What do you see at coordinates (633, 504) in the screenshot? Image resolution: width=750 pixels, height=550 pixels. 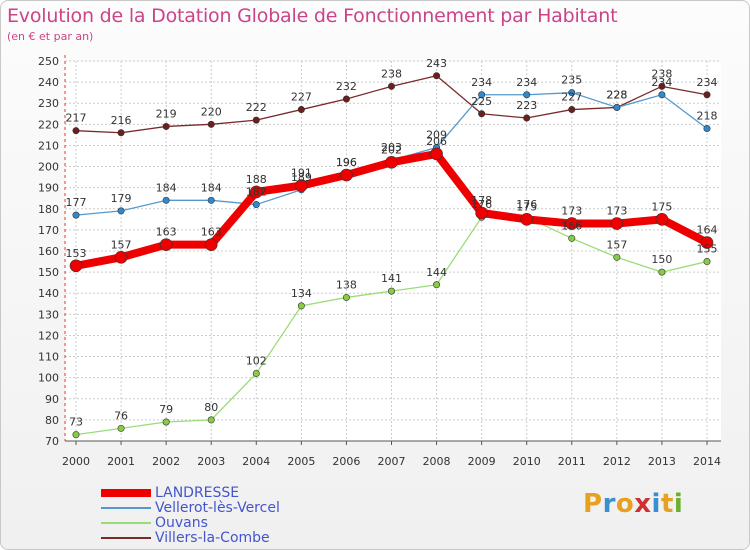 I see `proxiti-logo: Proxiti` at bounding box center [633, 504].